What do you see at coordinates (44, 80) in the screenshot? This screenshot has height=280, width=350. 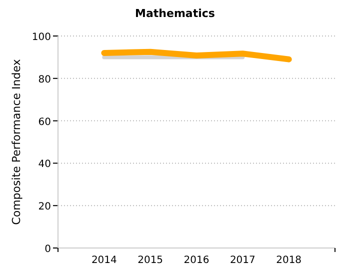 I see `y-tick-label: 80` at bounding box center [44, 80].